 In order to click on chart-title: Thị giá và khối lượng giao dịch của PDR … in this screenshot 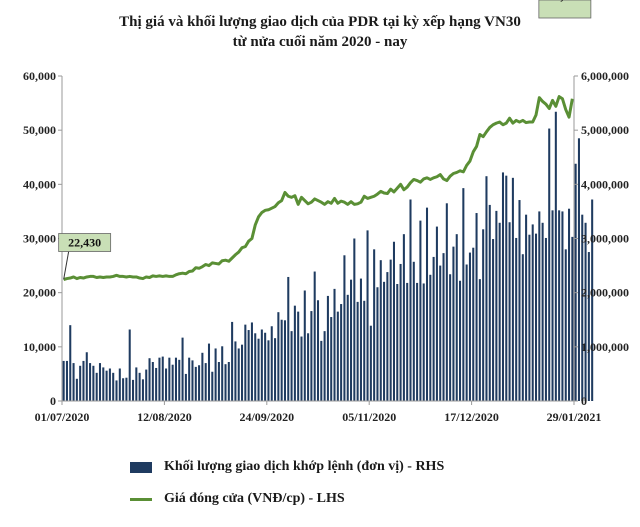, I will do `click(320, 32)`.